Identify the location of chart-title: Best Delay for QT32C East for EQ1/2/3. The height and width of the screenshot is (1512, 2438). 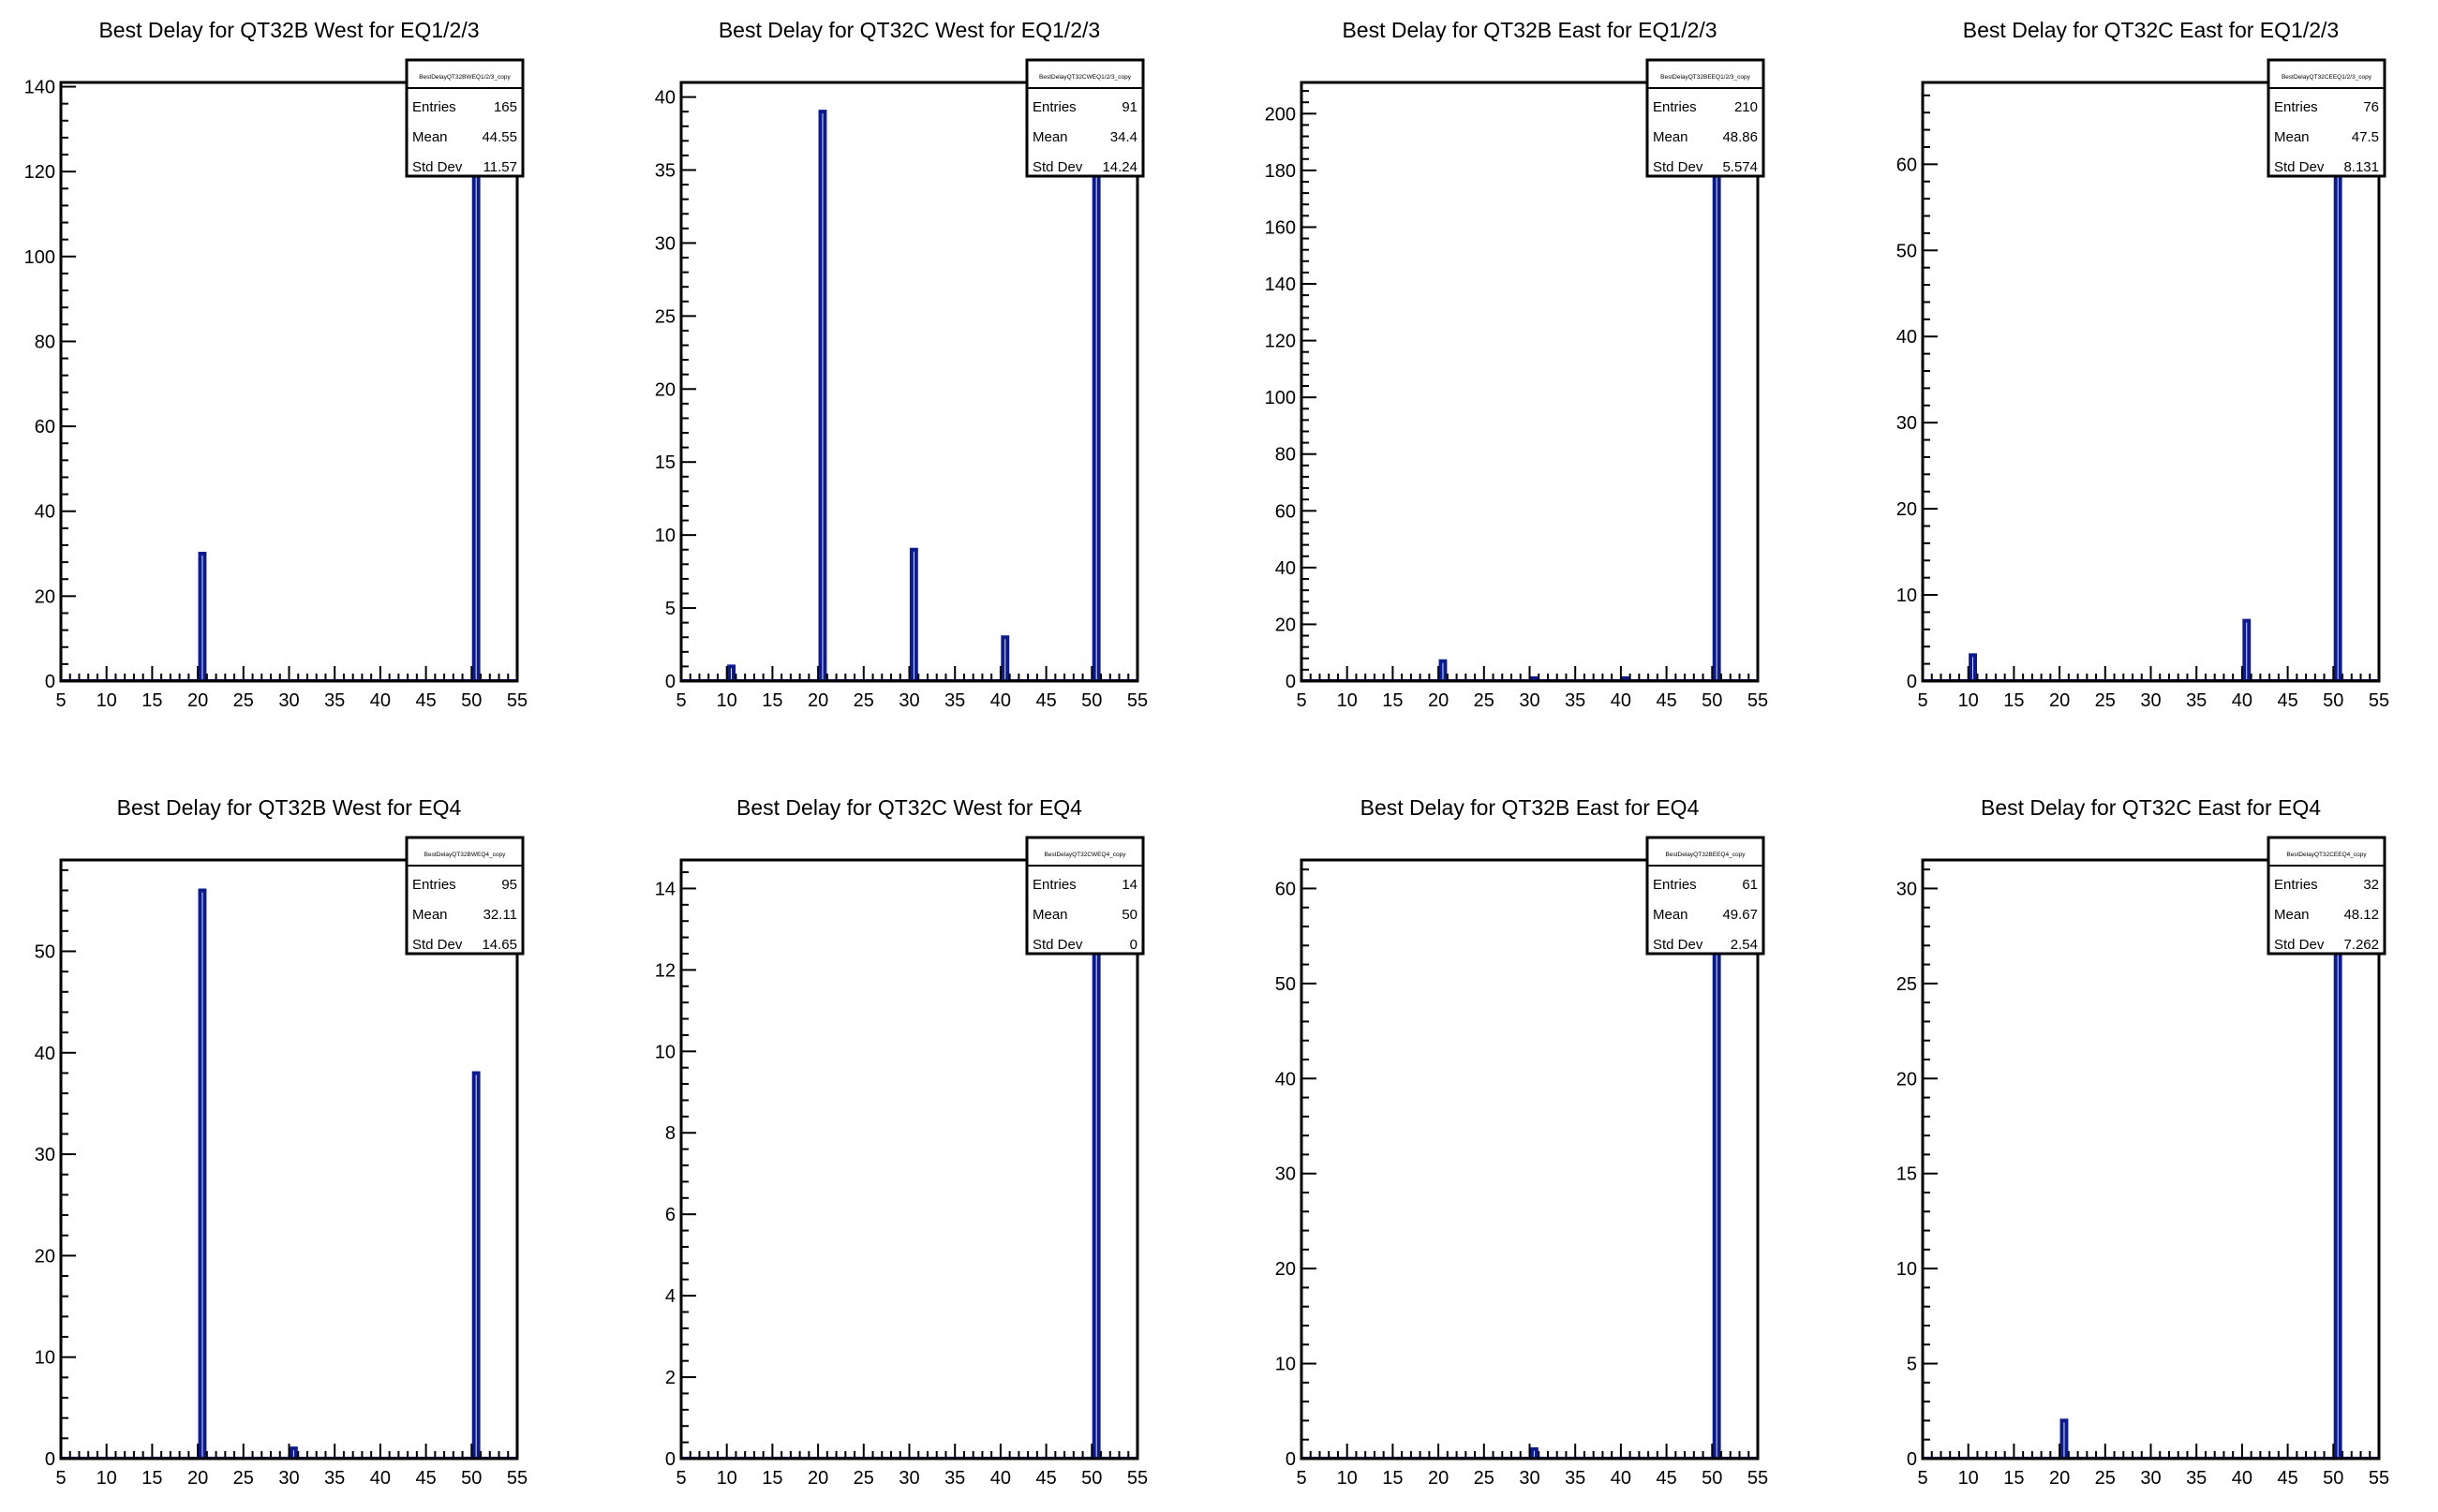
(2151, 30).